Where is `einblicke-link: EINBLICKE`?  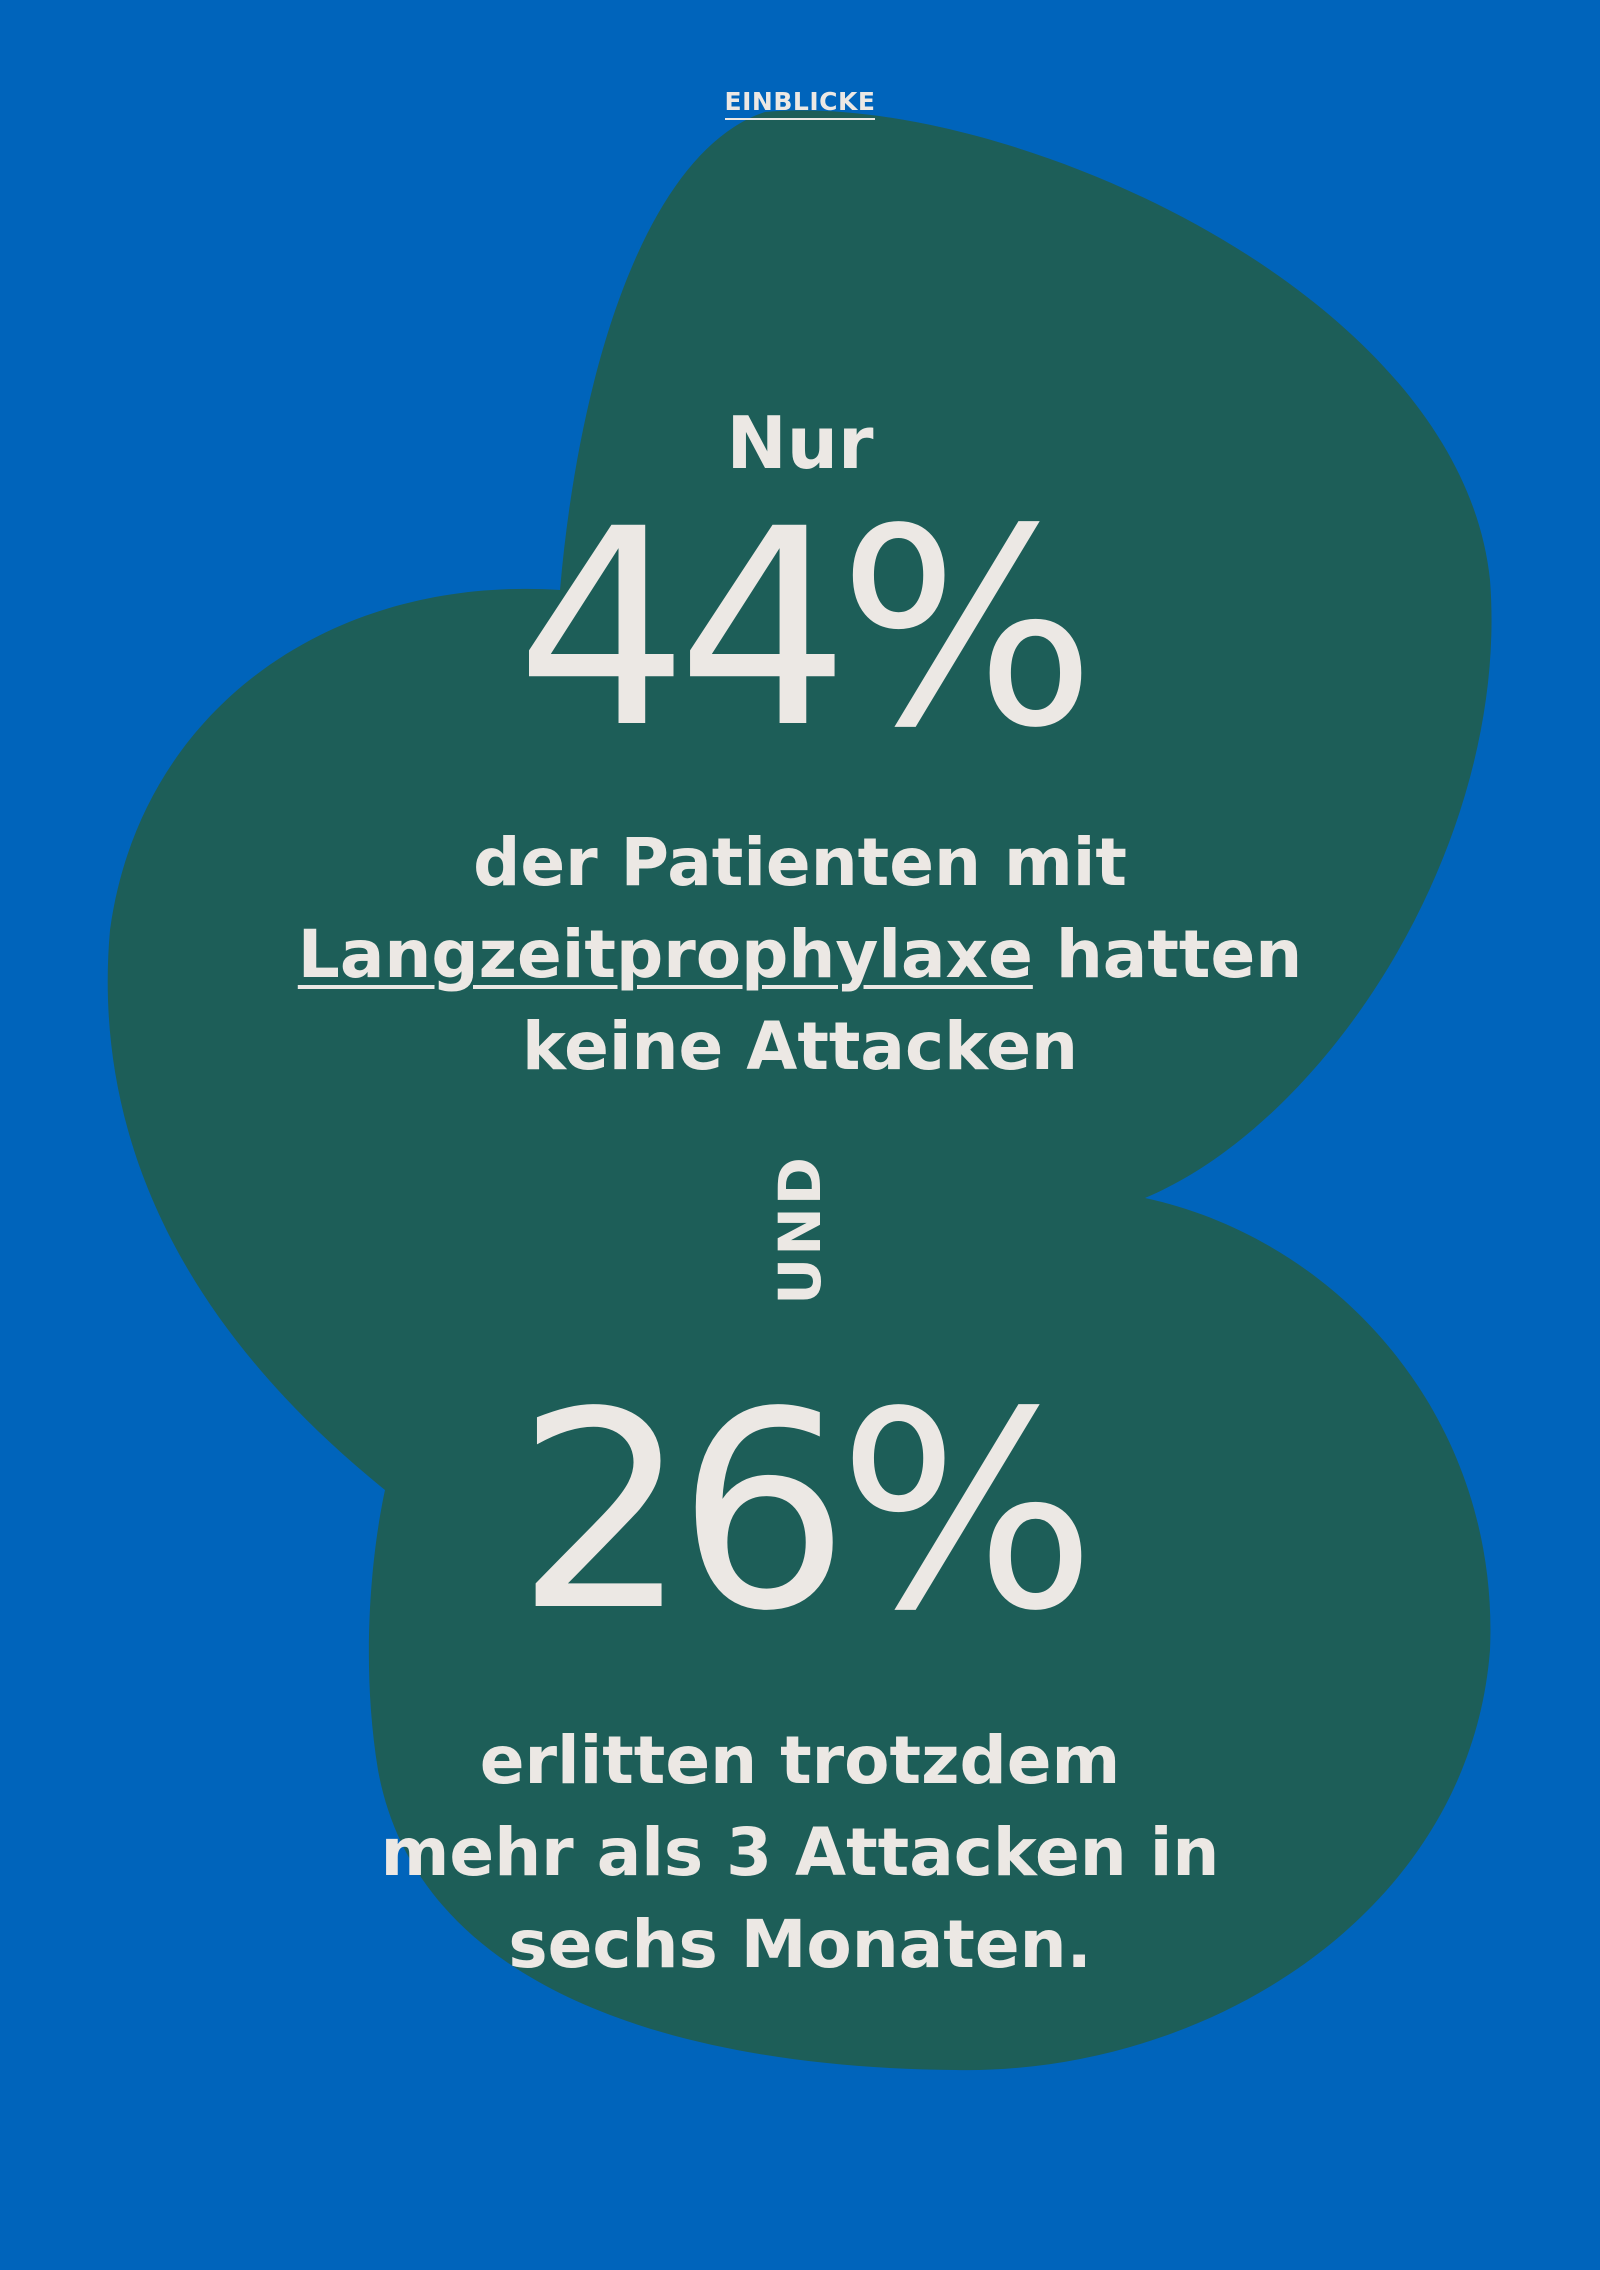
einblicke-link: EINBLICKE is located at coordinates (800, 103).